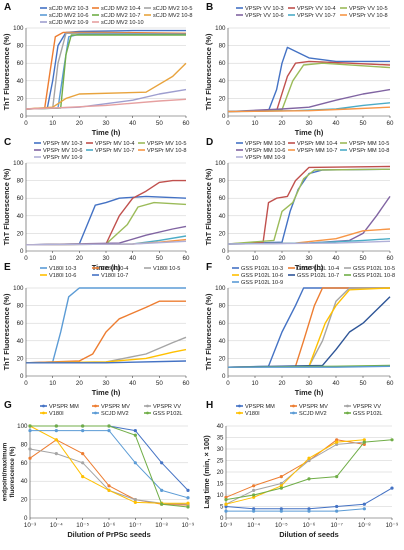  I want to click on legend-entry: sCJD MV2 10-4, so click(120, 9).